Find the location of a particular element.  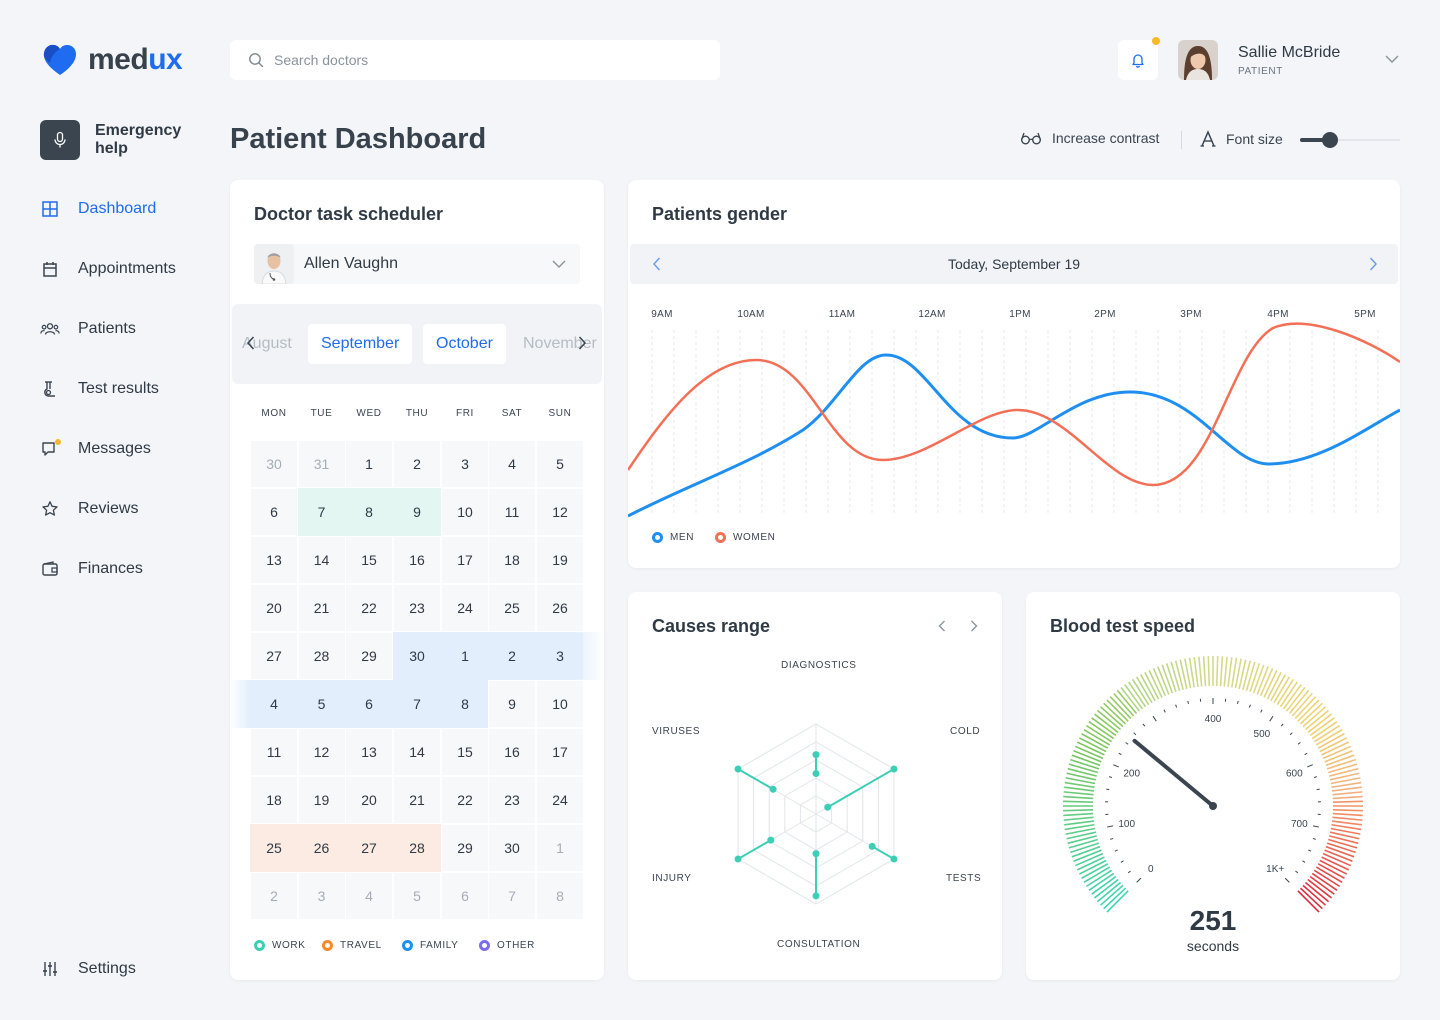

sidebar-item-appointments: Appointments is located at coordinates (108, 269).